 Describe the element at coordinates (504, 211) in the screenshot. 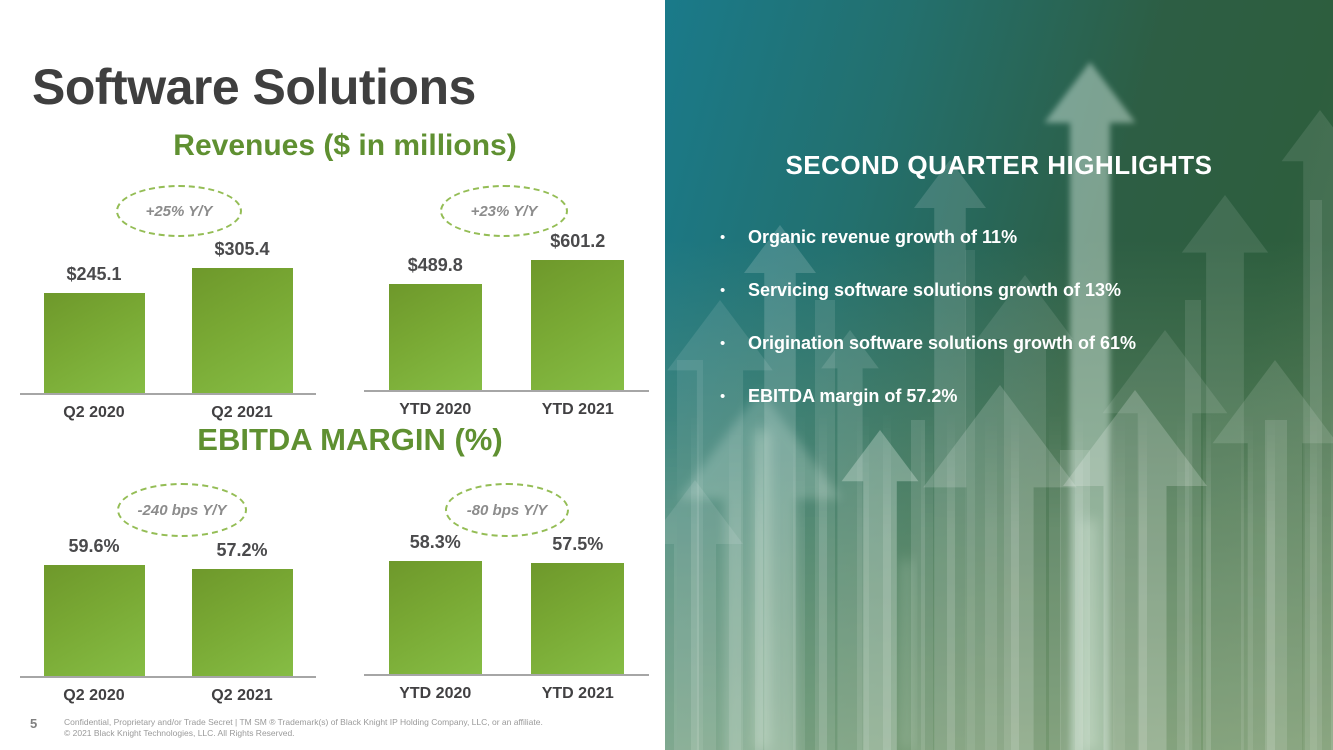

I see `growth-annotation-oval: +23% Y/Y` at that location.